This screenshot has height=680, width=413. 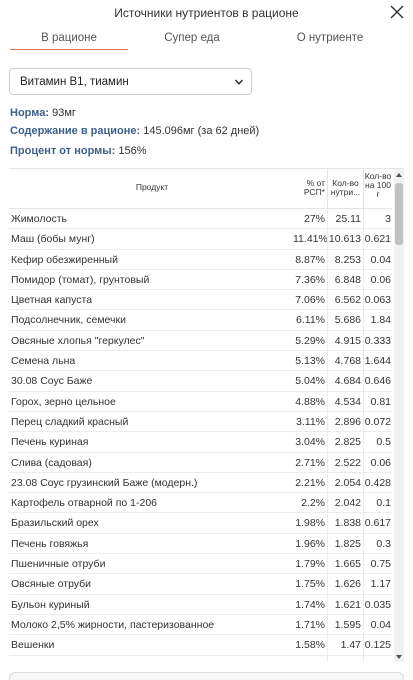 What do you see at coordinates (200, 219) in the screenshot?
I see `table-row: Жимолость 27% 25.11 3` at bounding box center [200, 219].